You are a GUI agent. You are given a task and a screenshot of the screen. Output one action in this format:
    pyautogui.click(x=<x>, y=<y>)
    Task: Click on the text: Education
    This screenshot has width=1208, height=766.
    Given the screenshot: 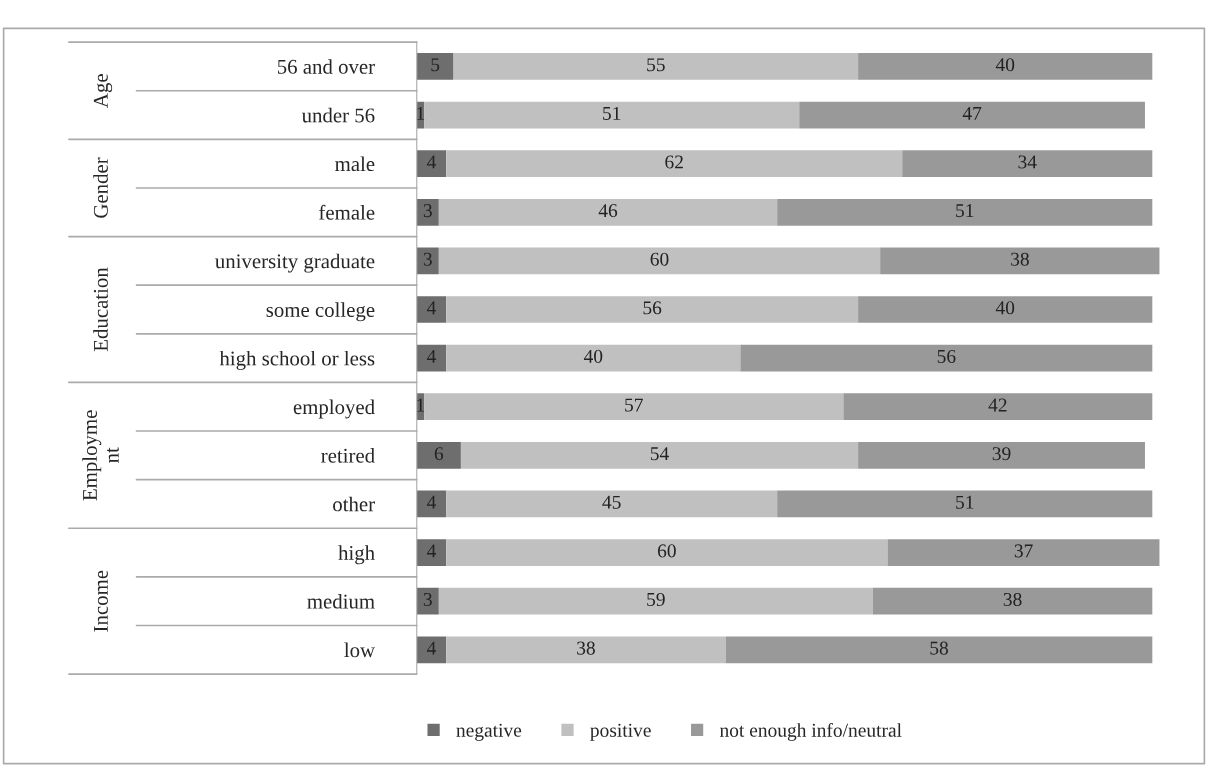 What is the action you would take?
    pyautogui.click(x=100, y=309)
    